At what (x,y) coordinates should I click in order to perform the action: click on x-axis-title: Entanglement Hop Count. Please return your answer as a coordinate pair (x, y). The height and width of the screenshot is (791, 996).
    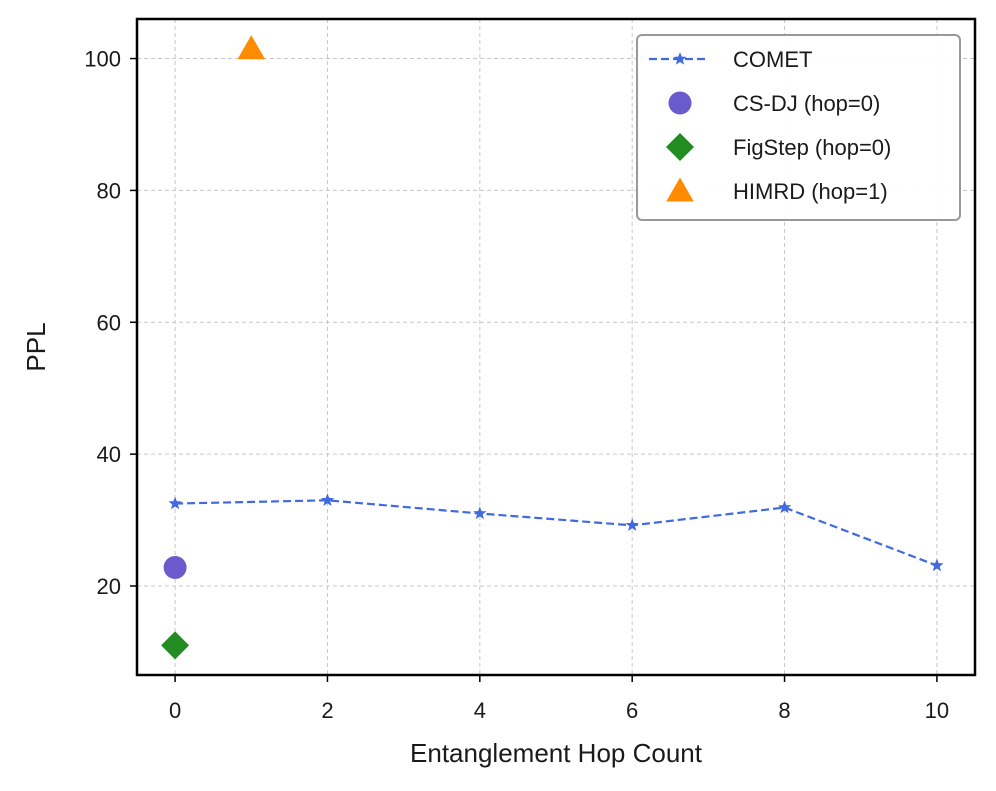
    Looking at the image, I should click on (556, 753).